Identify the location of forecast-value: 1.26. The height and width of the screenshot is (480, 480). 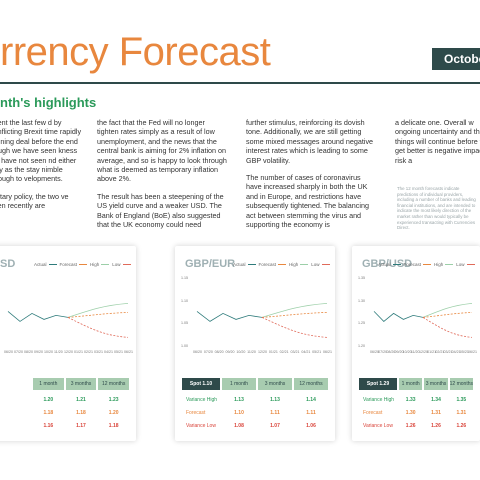
(436, 426).